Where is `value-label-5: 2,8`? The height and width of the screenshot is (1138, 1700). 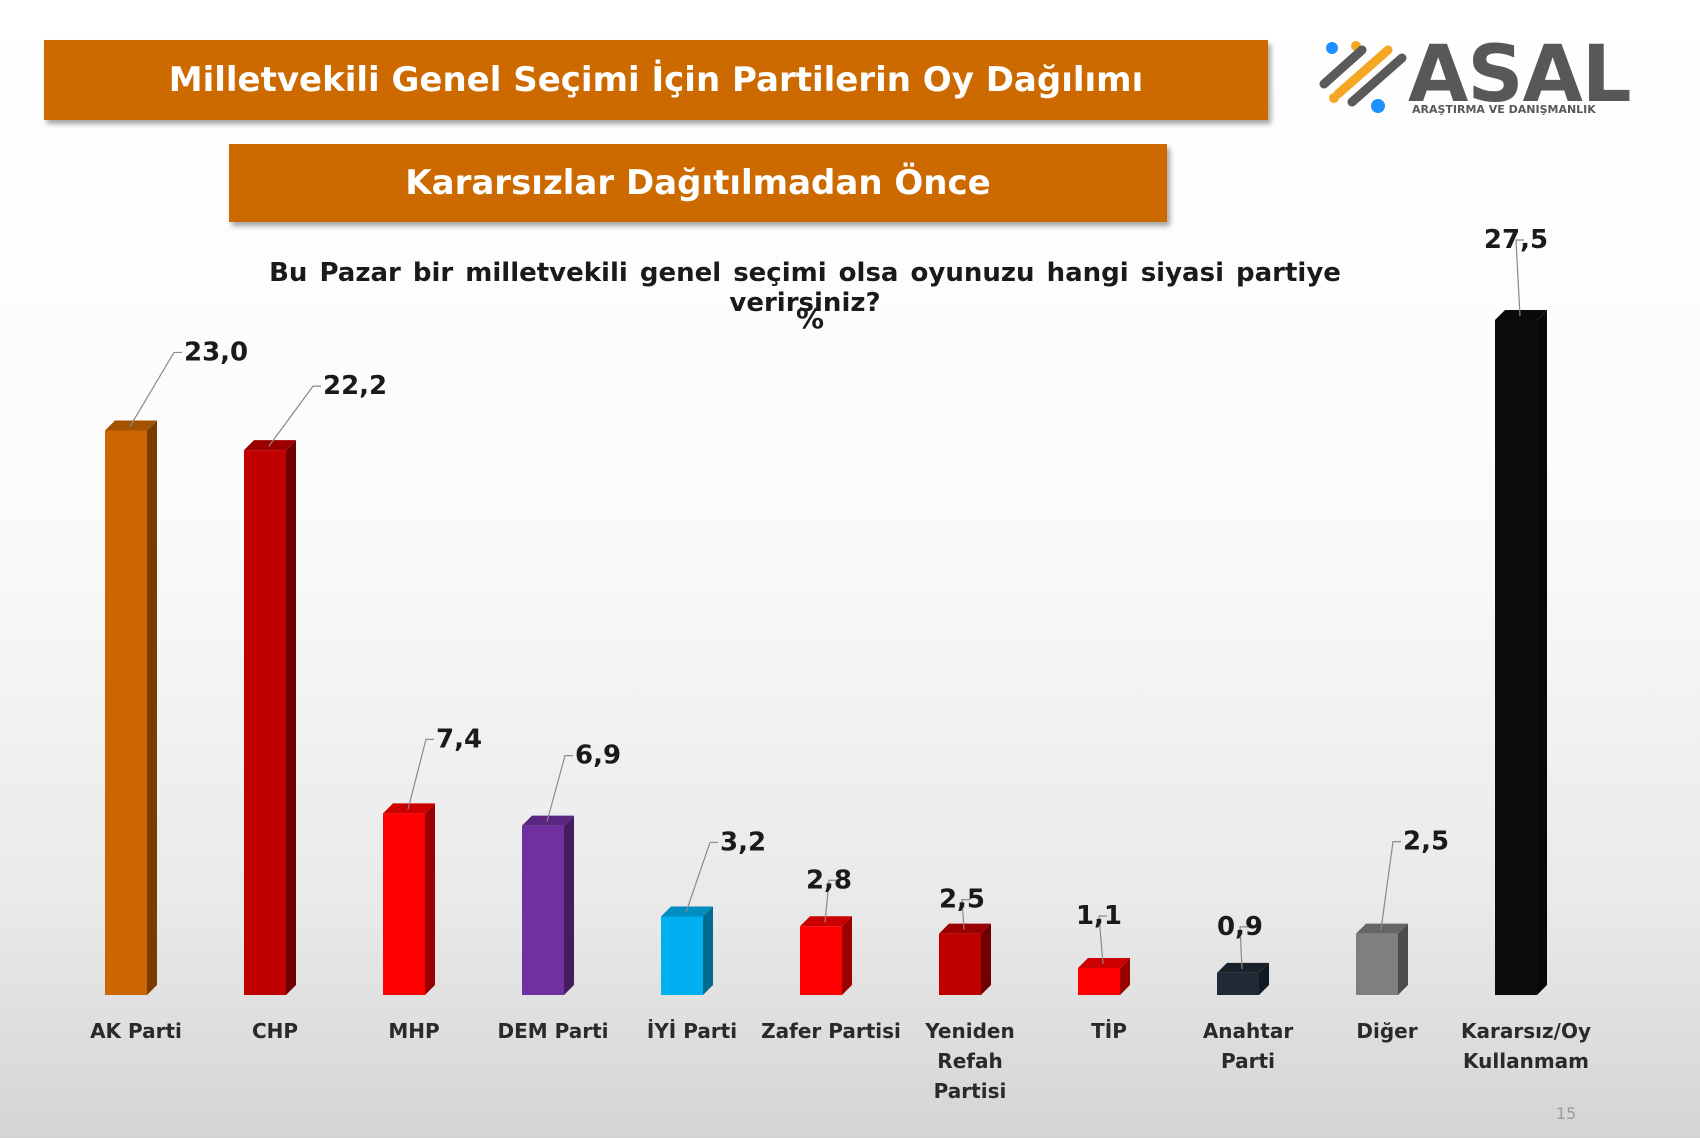 value-label-5: 2,8 is located at coordinates (829, 880).